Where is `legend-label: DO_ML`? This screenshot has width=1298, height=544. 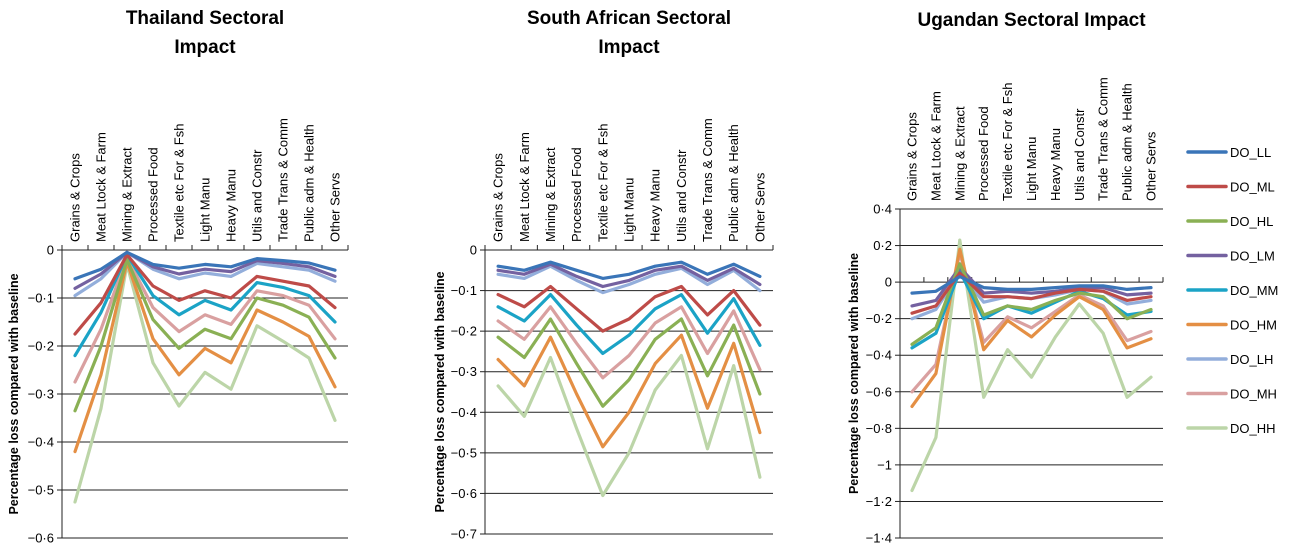
legend-label: DO_ML is located at coordinates (1252, 187).